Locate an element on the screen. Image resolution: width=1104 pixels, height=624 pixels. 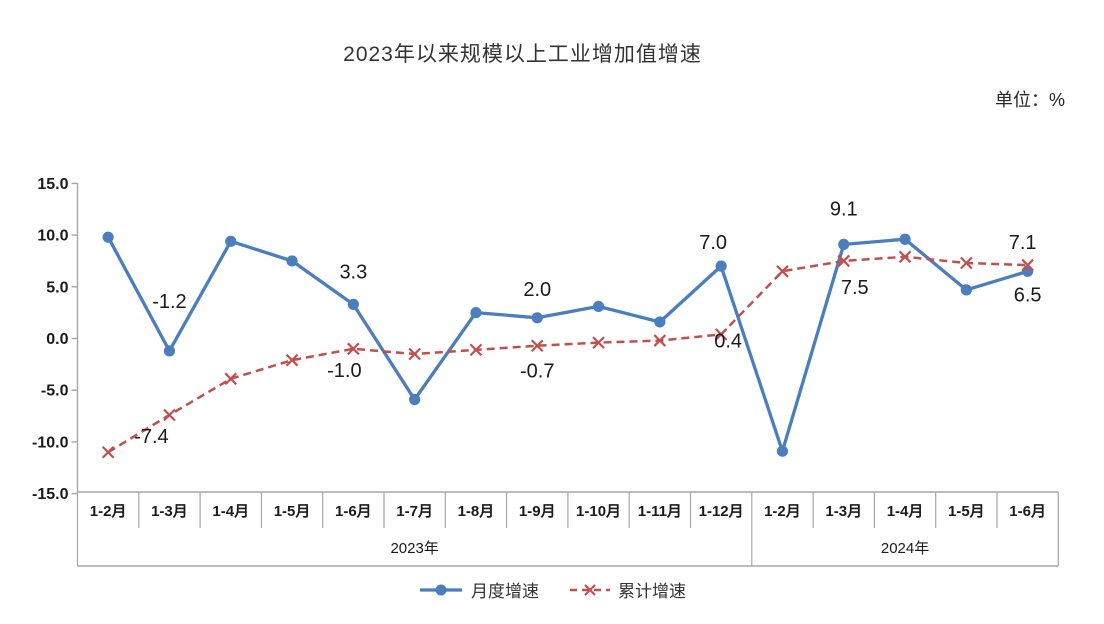
data-label: 0.4 is located at coordinates (728, 341).